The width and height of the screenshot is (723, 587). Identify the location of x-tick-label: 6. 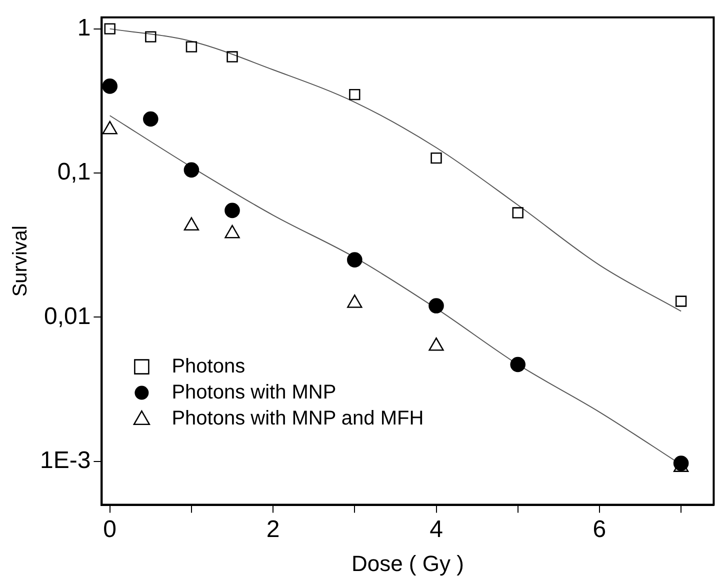
(599, 529).